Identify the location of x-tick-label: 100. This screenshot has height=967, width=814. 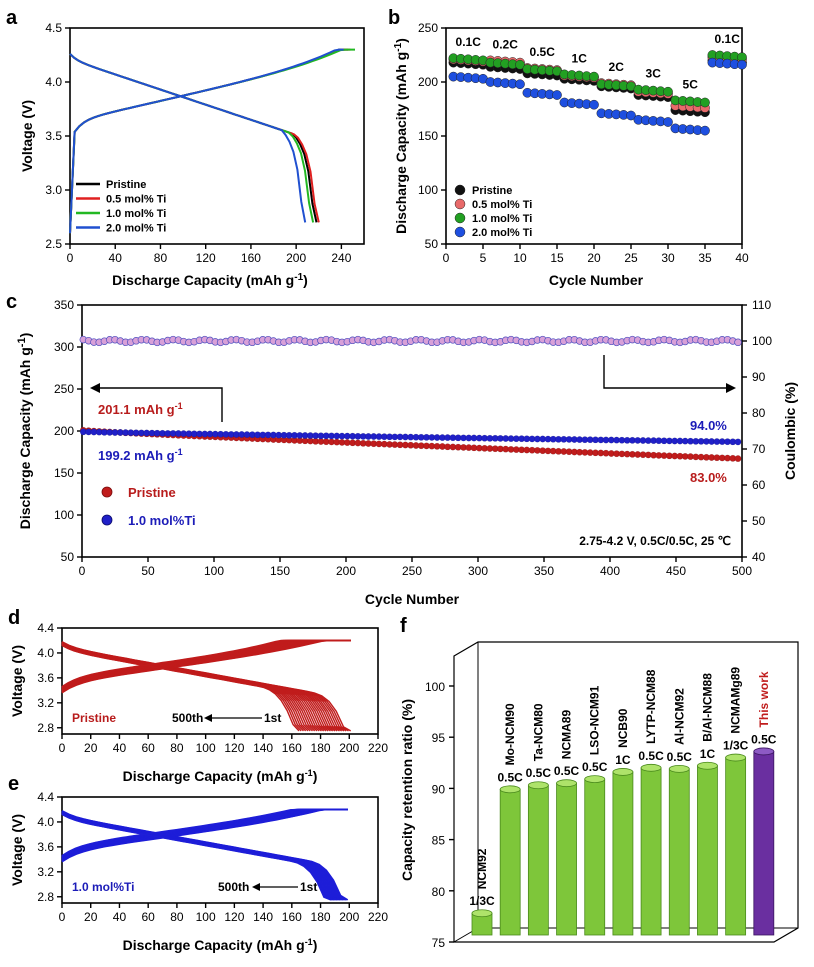
(214, 571).